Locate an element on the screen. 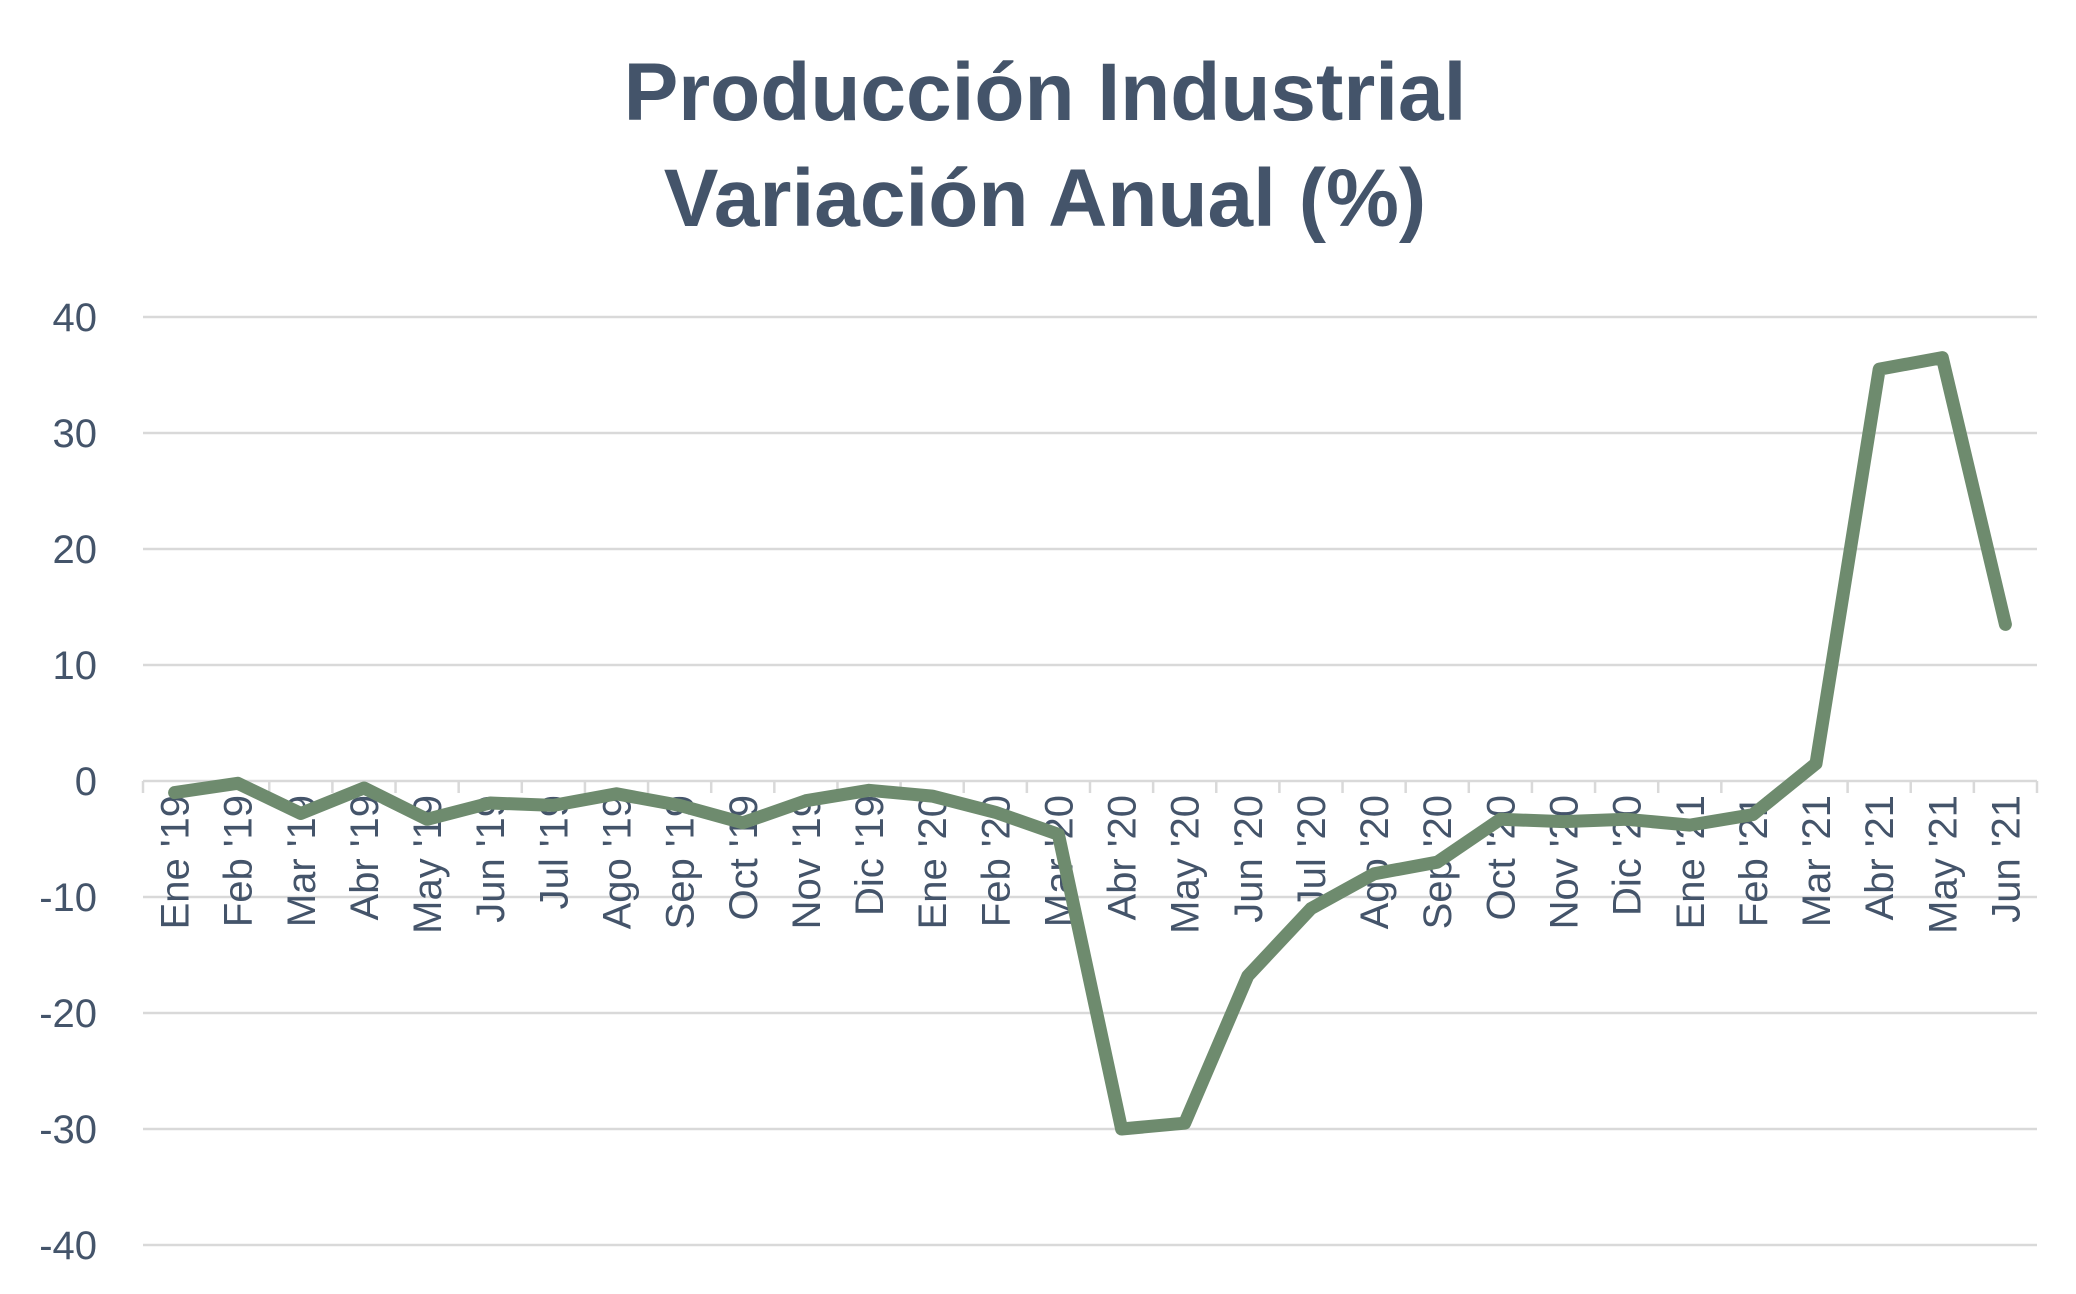 The image size is (2076, 1294). x-tick-label: Sep '19 is located at coordinates (681, 862).